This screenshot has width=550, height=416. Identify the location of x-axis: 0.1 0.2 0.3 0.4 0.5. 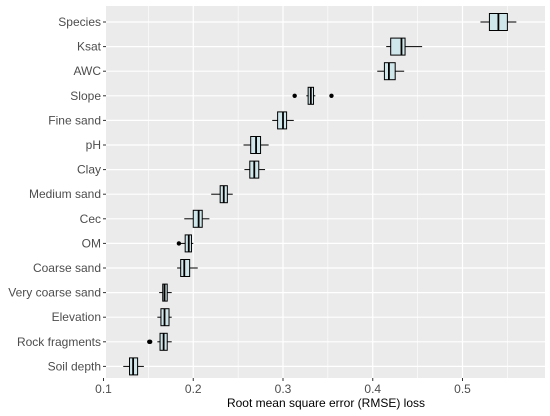
(283, 387).